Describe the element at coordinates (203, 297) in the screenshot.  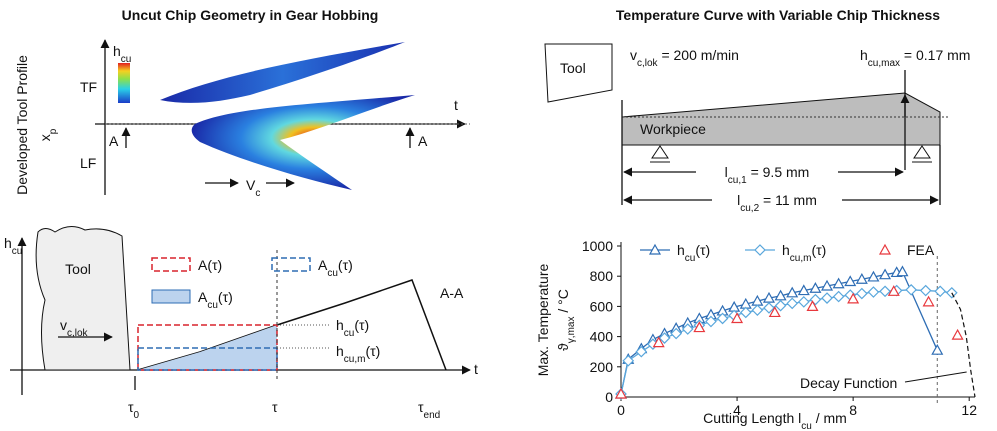
I see `text-part: A` at that location.